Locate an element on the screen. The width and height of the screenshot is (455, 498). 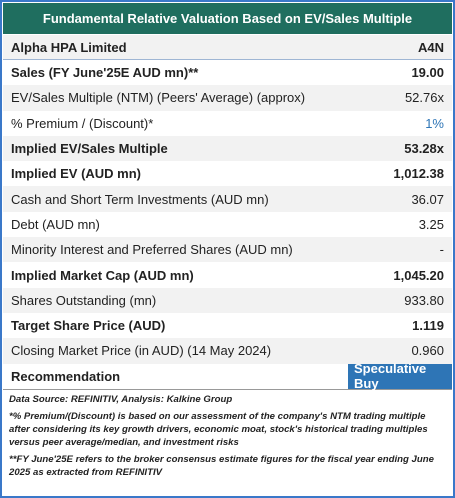
table-row: Shares Outstanding (mn) 933.80 is located at coordinates (227, 300).